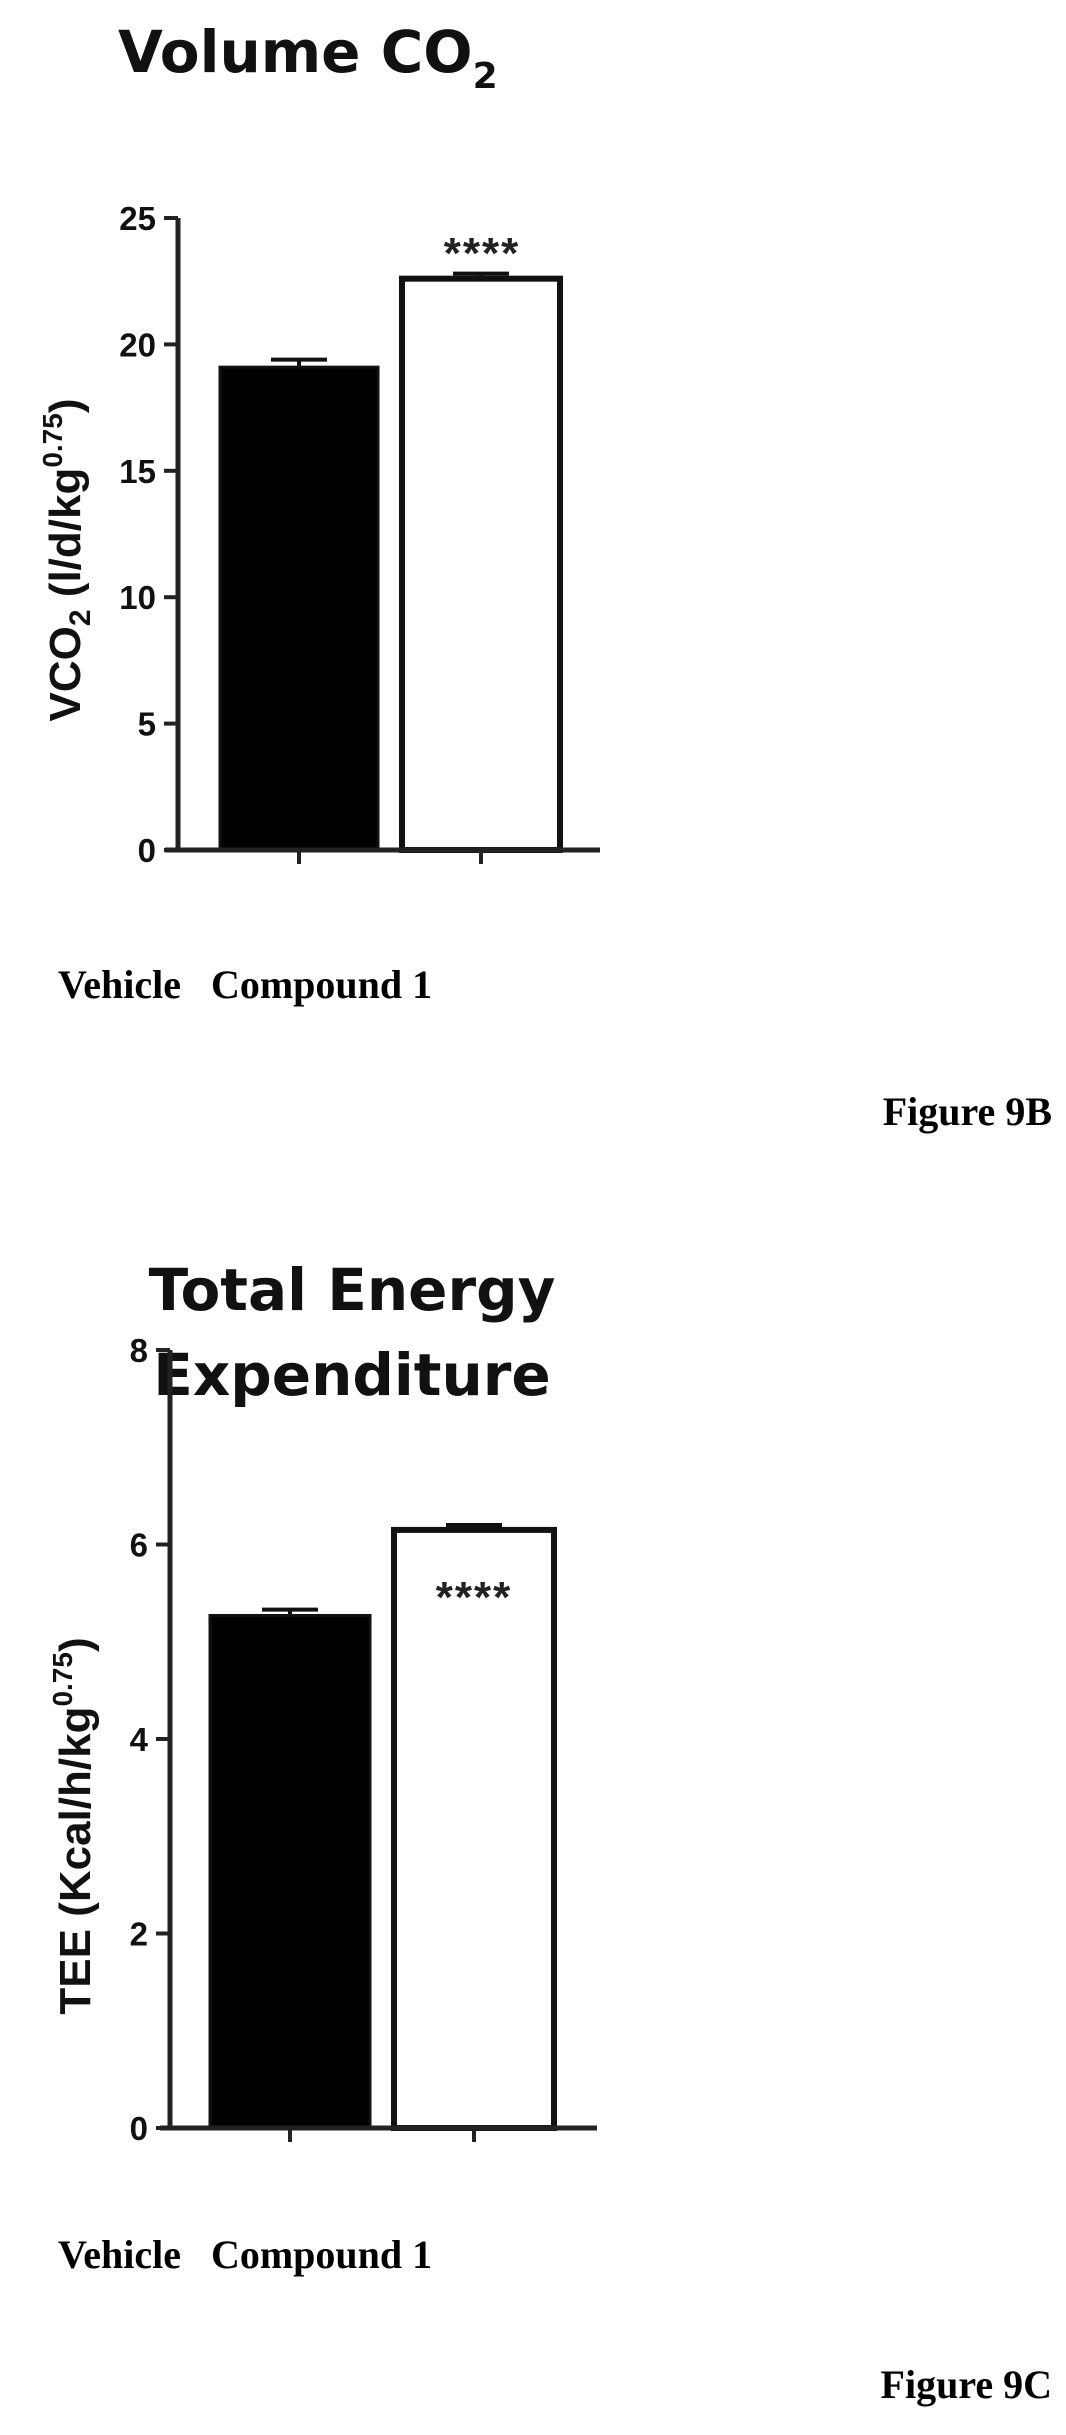 The height and width of the screenshot is (2435, 1066). What do you see at coordinates (137, 471) in the screenshot?
I see `chart-9b-y-tick-label: 15` at bounding box center [137, 471].